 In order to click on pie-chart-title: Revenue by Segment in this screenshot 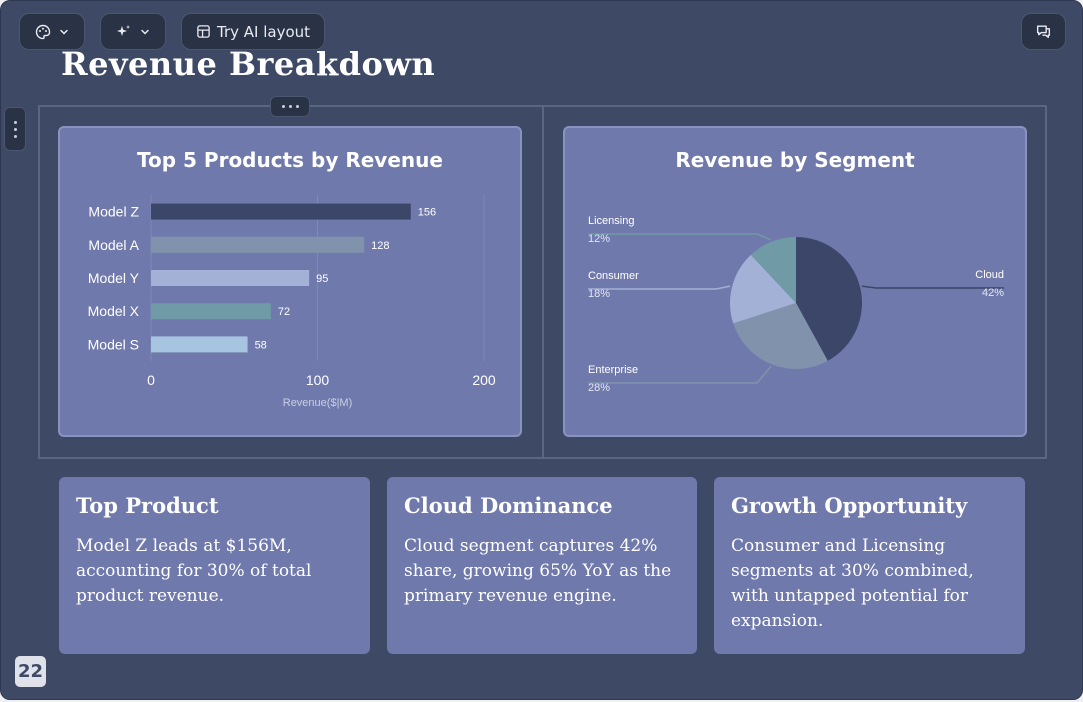, I will do `click(795, 160)`.